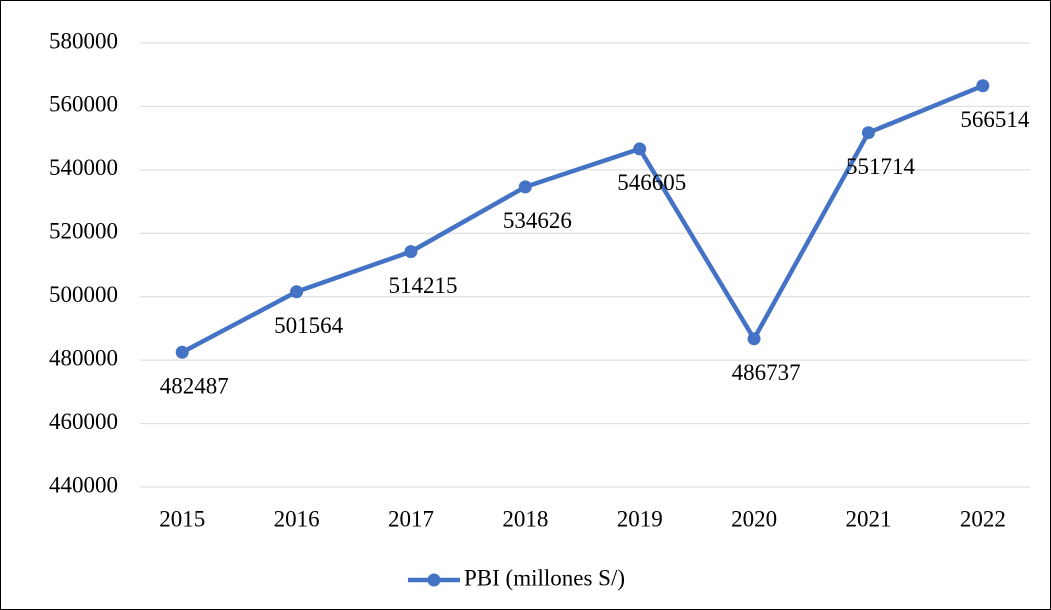 The height and width of the screenshot is (610, 1051). What do you see at coordinates (868, 518) in the screenshot?
I see `x-tick-label: 2021` at bounding box center [868, 518].